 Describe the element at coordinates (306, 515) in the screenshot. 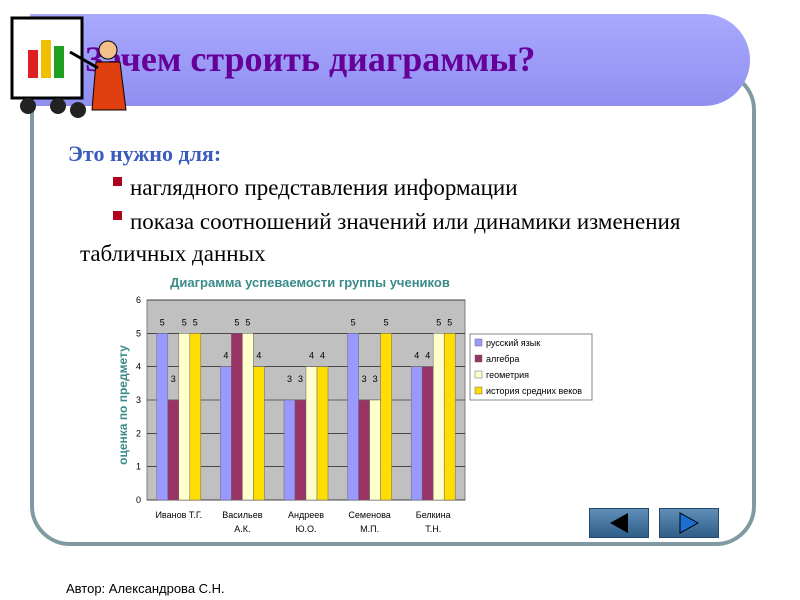

I see `x-tick-label: Андреев` at that location.